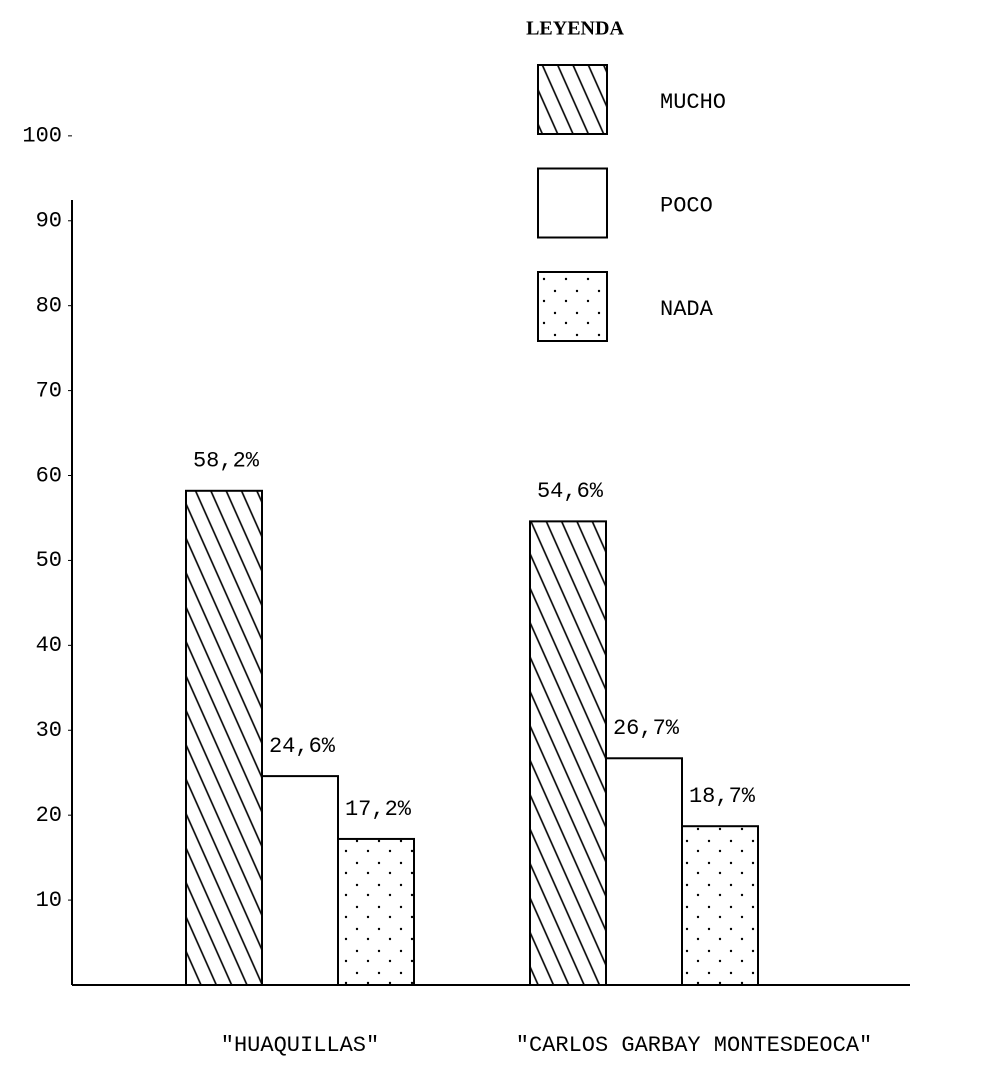  What do you see at coordinates (49, 815) in the screenshot?
I see `y-tick-label: 20` at bounding box center [49, 815].